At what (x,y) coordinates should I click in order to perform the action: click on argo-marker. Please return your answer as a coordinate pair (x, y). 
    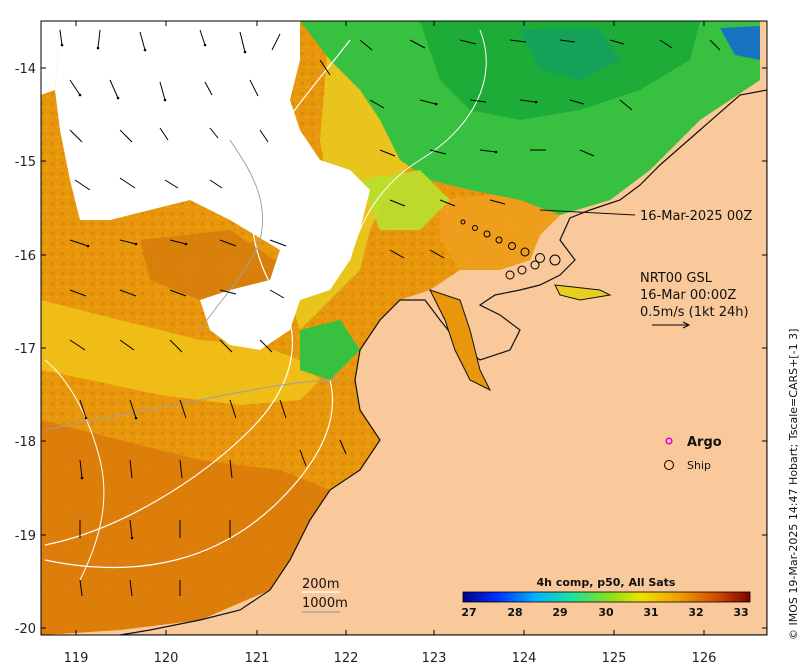
    Looking at the image, I should click on (669, 441).